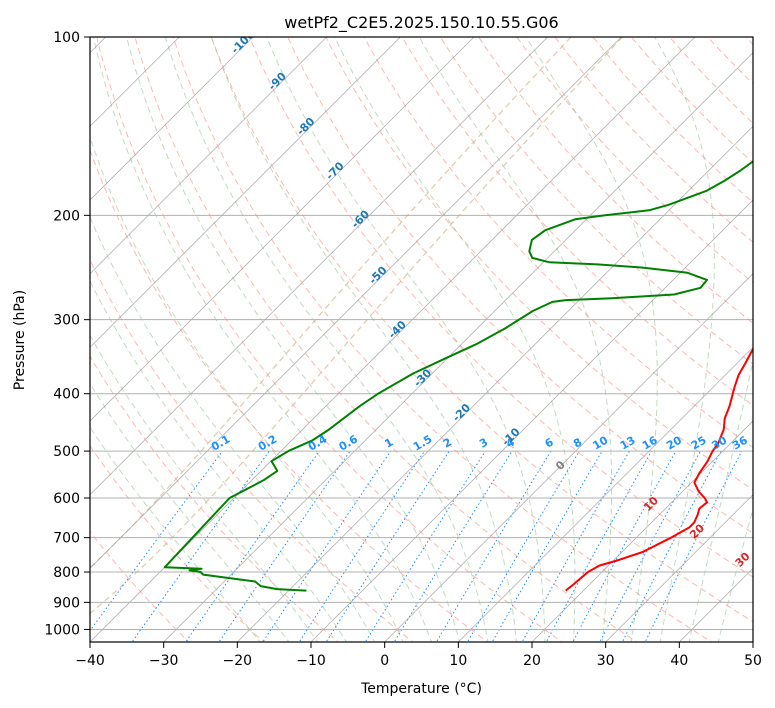 Image resolution: width=775 pixels, height=708 pixels. Describe the element at coordinates (384, 661) in the screenshot. I see `x-tick-label: 0` at that location.